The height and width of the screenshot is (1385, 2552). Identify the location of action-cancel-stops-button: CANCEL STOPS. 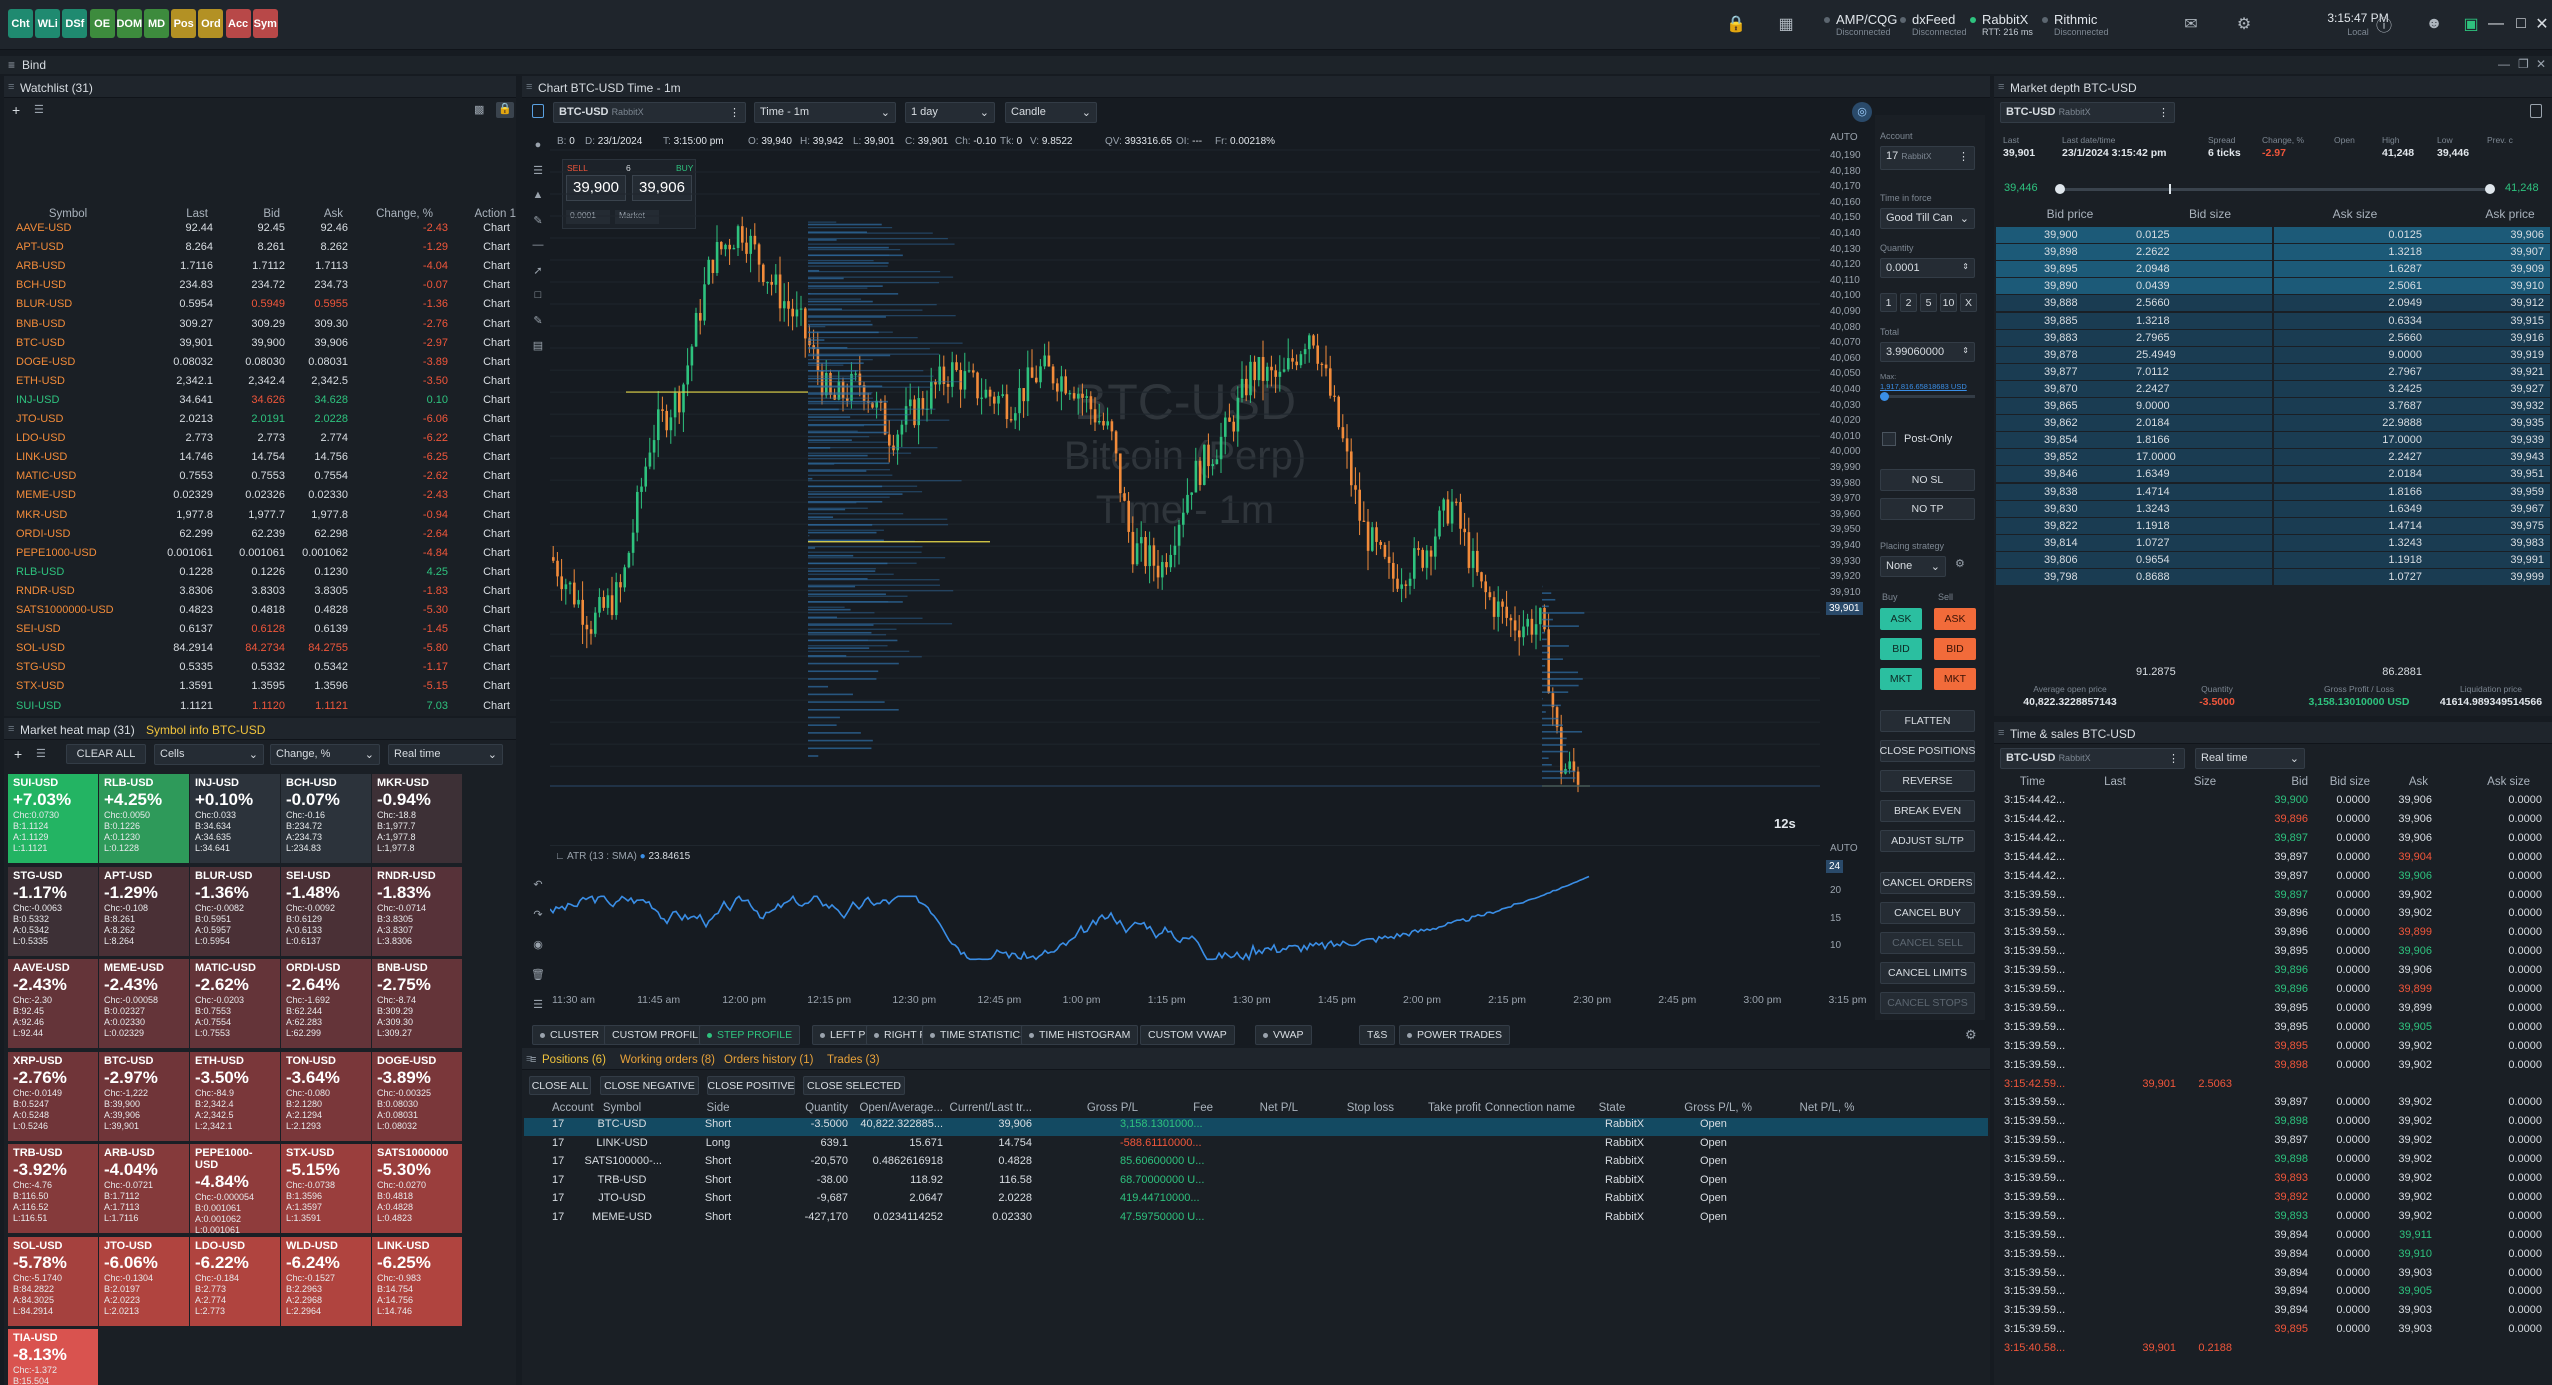
(1927, 1003).